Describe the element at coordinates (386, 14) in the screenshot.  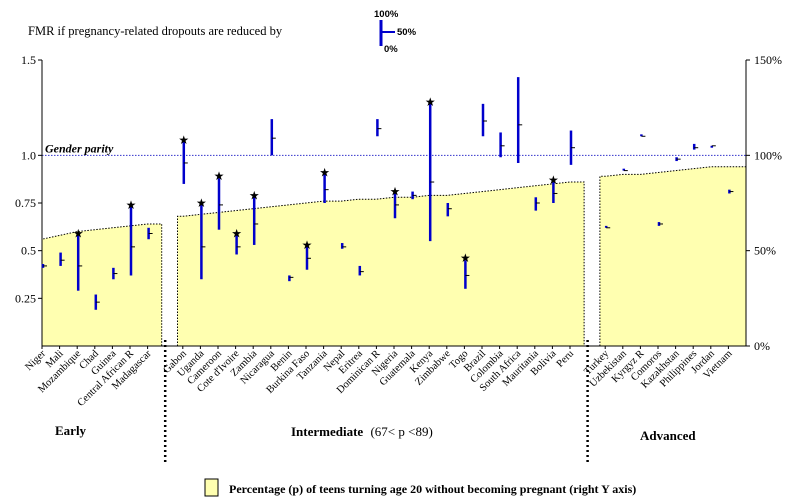
I see `legend-key-top: 100%` at that location.